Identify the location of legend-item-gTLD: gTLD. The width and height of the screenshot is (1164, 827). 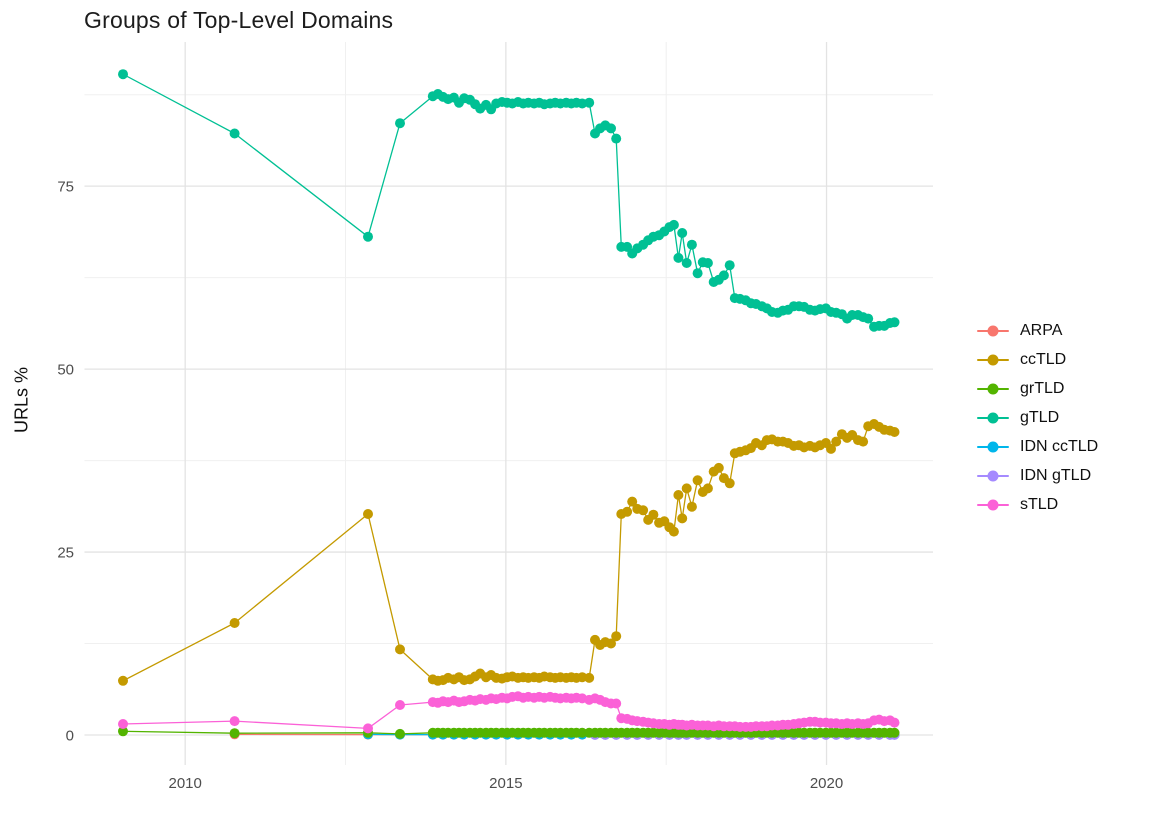
(1037, 418).